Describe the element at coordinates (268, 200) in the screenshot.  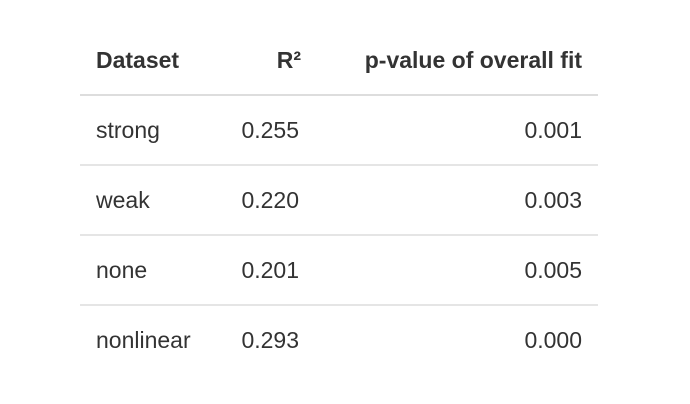
I see `cell-r-squared: 0.220` at that location.